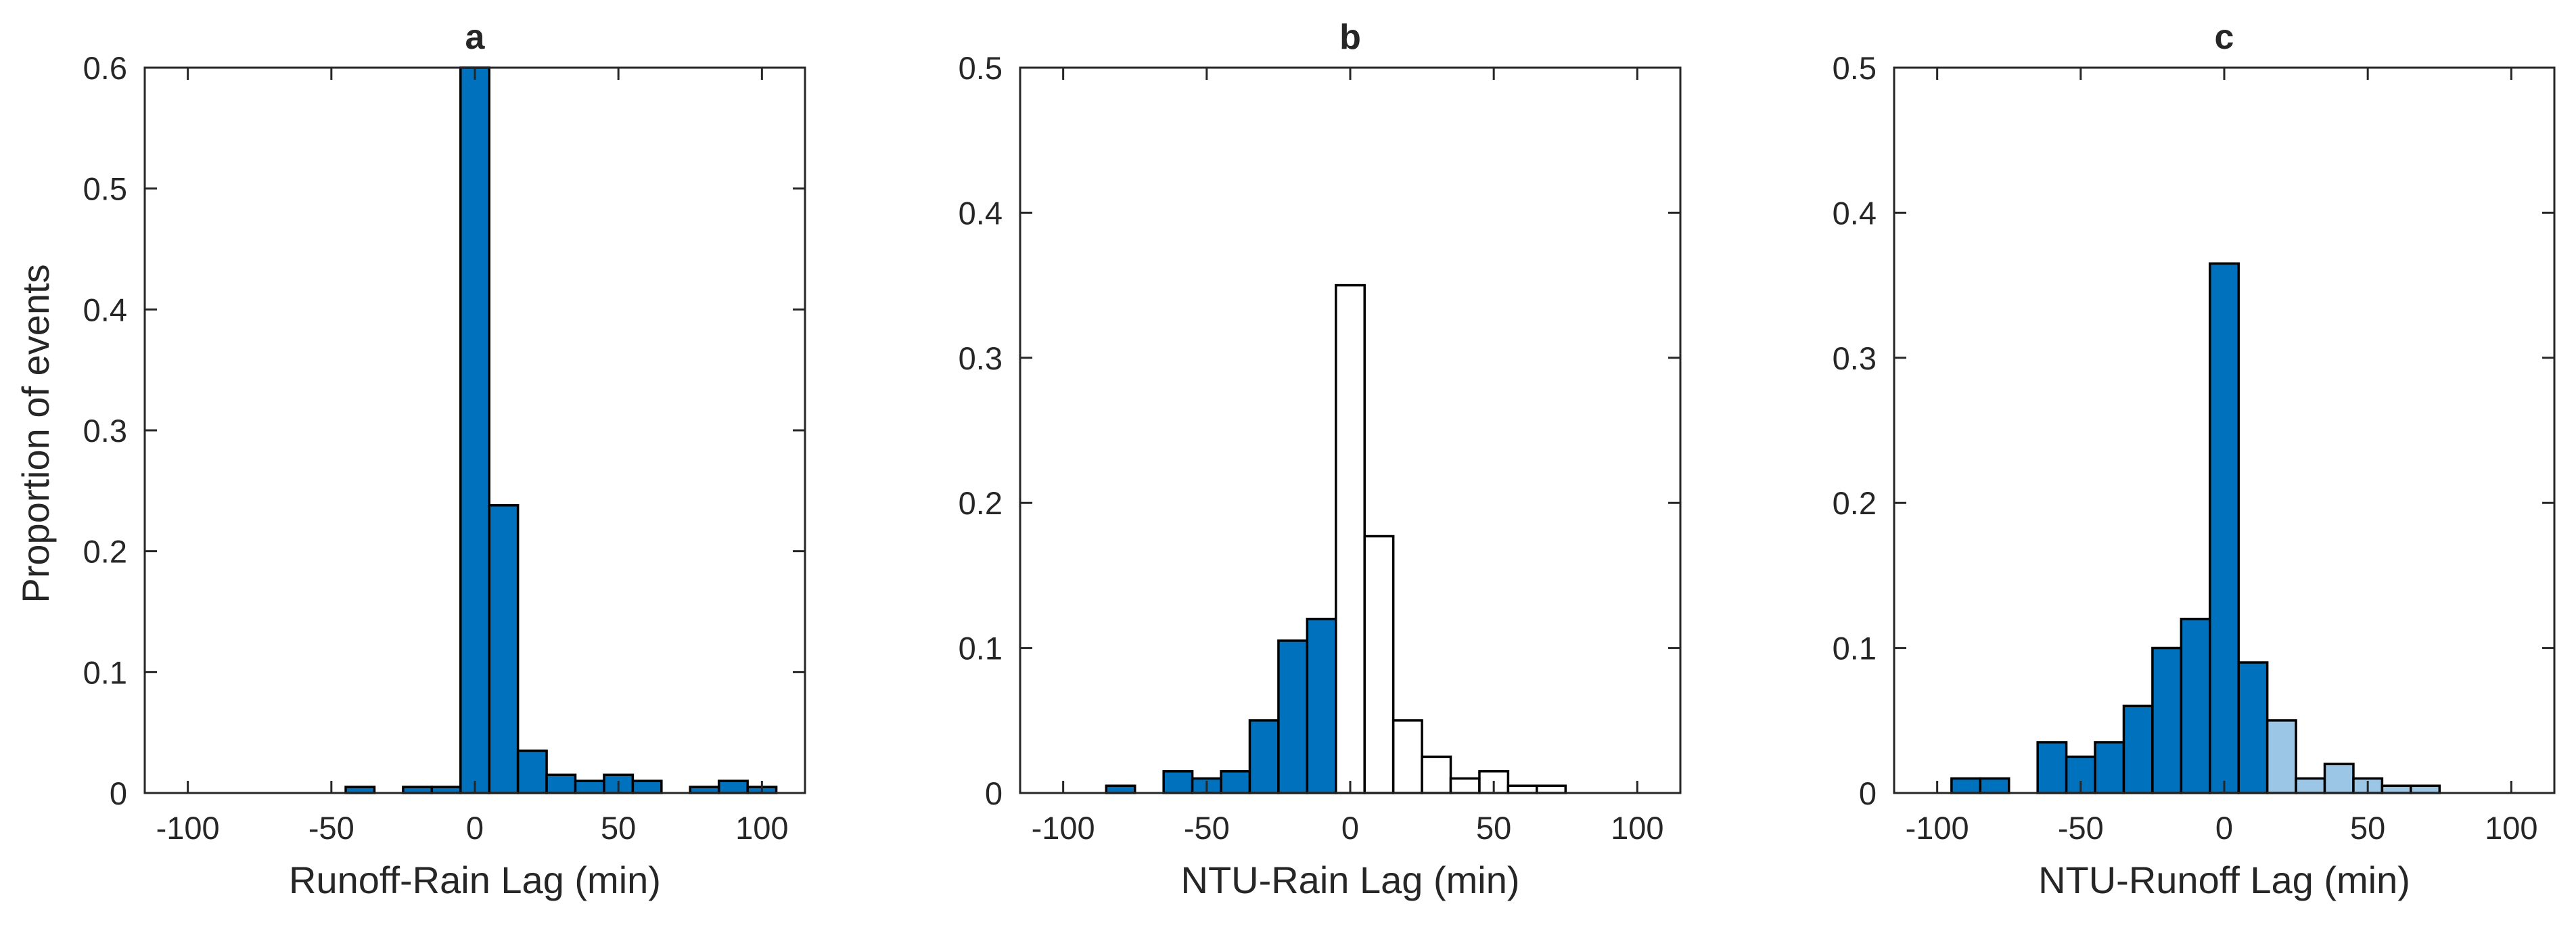 This screenshot has height=929, width=2576. Describe the element at coordinates (2224, 37) in the screenshot. I see `panel-title: c` at that location.